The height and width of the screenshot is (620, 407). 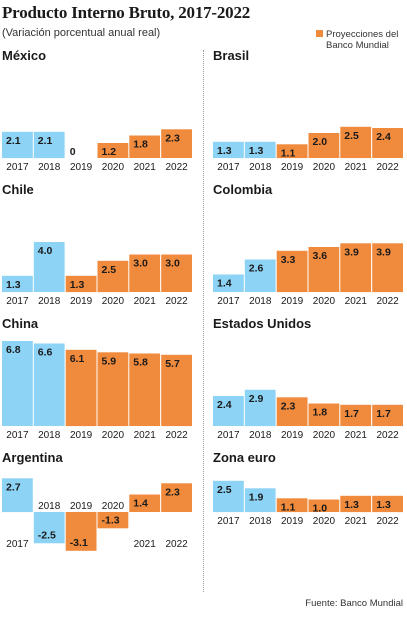 I want to click on panel-title: Brasil, so click(x=231, y=55).